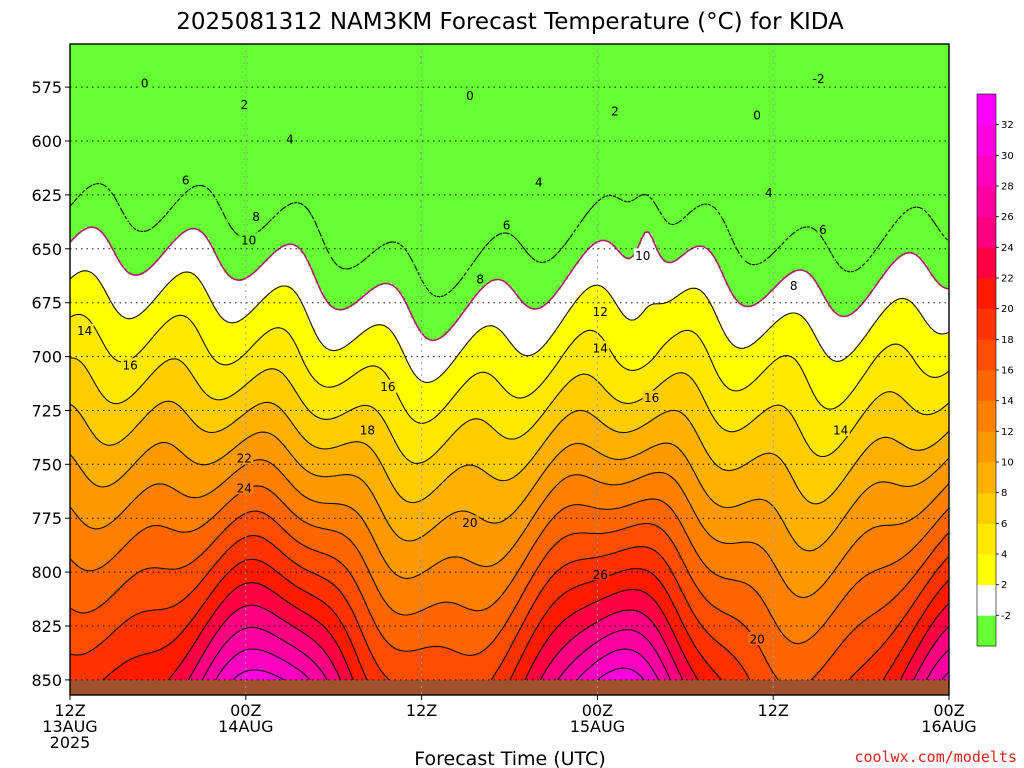 This screenshot has width=1024, height=768. Describe the element at coordinates (935, 757) in the screenshot. I see `source-credit: coolwx.com/modelts` at that location.